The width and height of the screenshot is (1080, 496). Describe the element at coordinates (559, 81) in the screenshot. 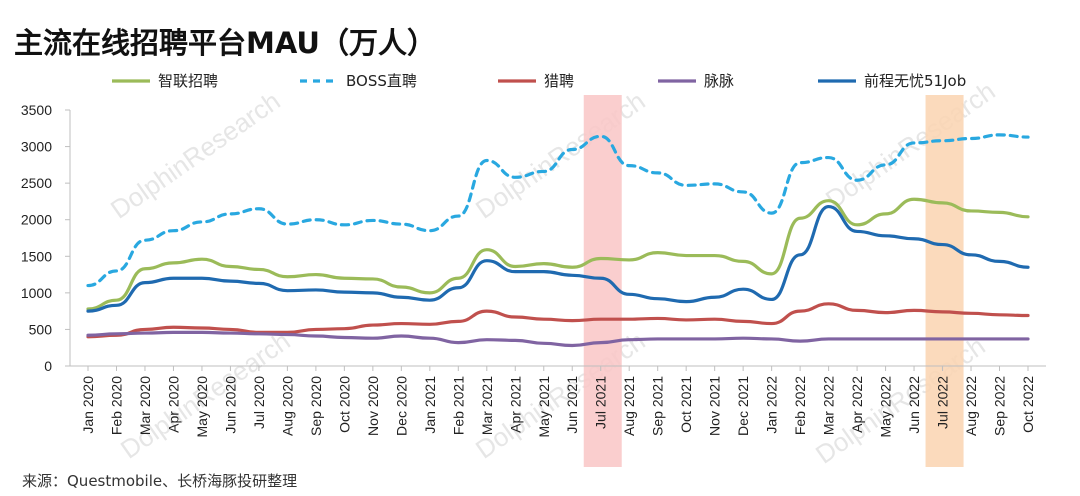

I see `legend-label-3: 猎聘` at that location.